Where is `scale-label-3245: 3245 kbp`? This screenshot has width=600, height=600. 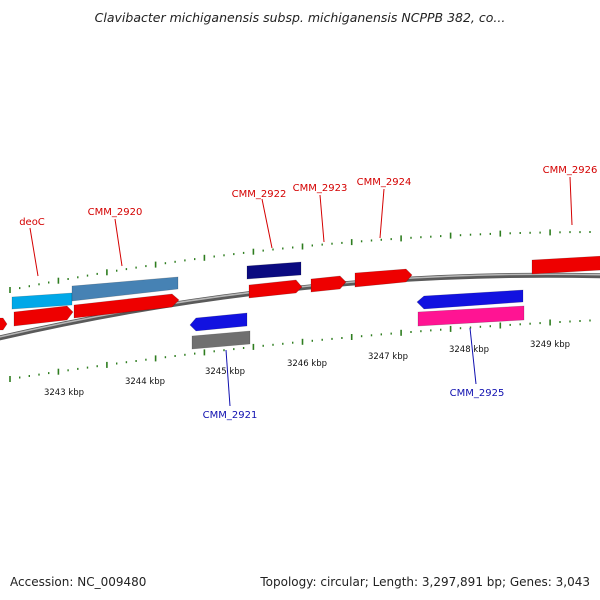
scale-label-3245: 3245 kbp is located at coordinates (225, 372).